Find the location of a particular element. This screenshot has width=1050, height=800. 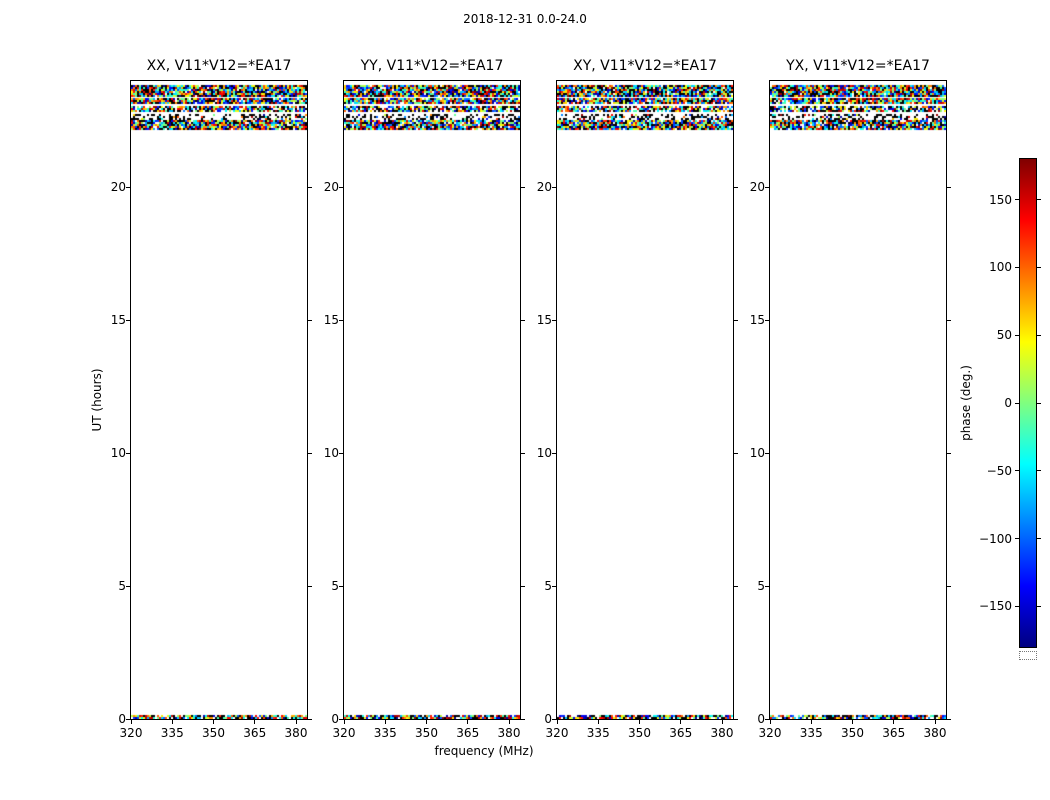

figure-title: 2018-12-31 0.0-24.0 is located at coordinates (525, 19).